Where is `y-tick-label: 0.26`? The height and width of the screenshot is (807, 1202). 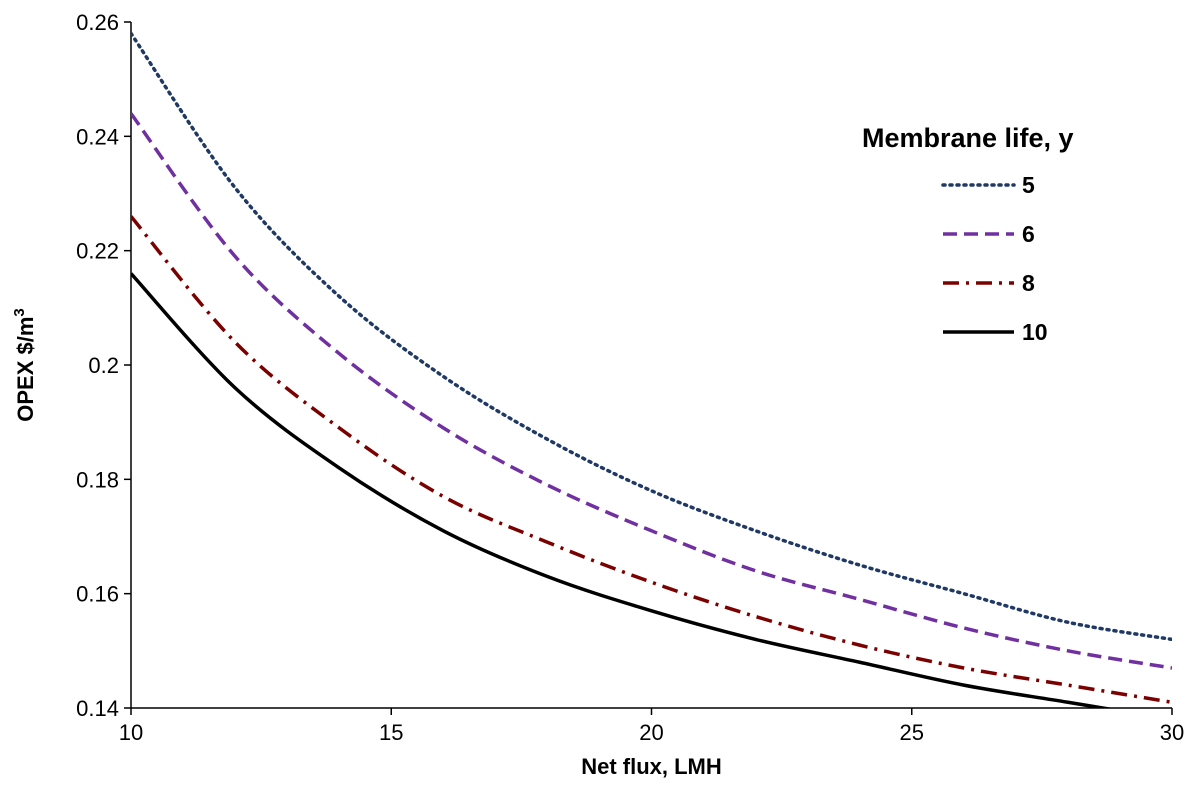 y-tick-label: 0.26 is located at coordinates (97, 22).